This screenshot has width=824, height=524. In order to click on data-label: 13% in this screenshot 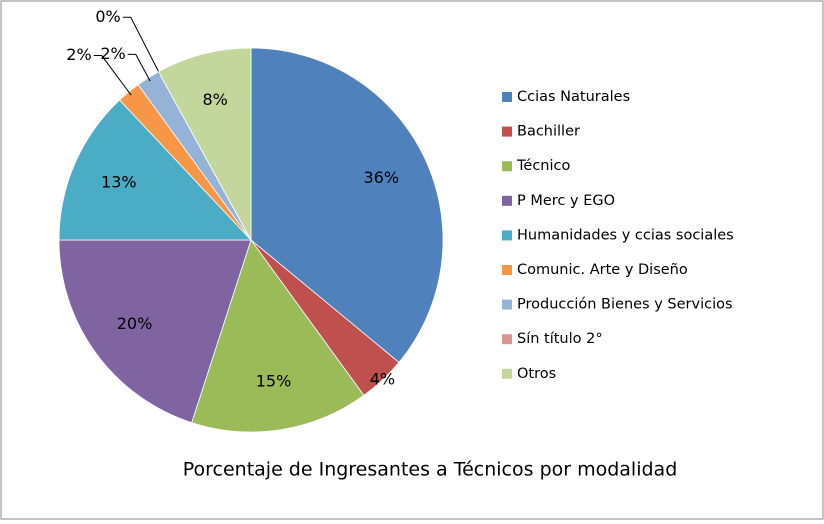, I will do `click(119, 181)`.